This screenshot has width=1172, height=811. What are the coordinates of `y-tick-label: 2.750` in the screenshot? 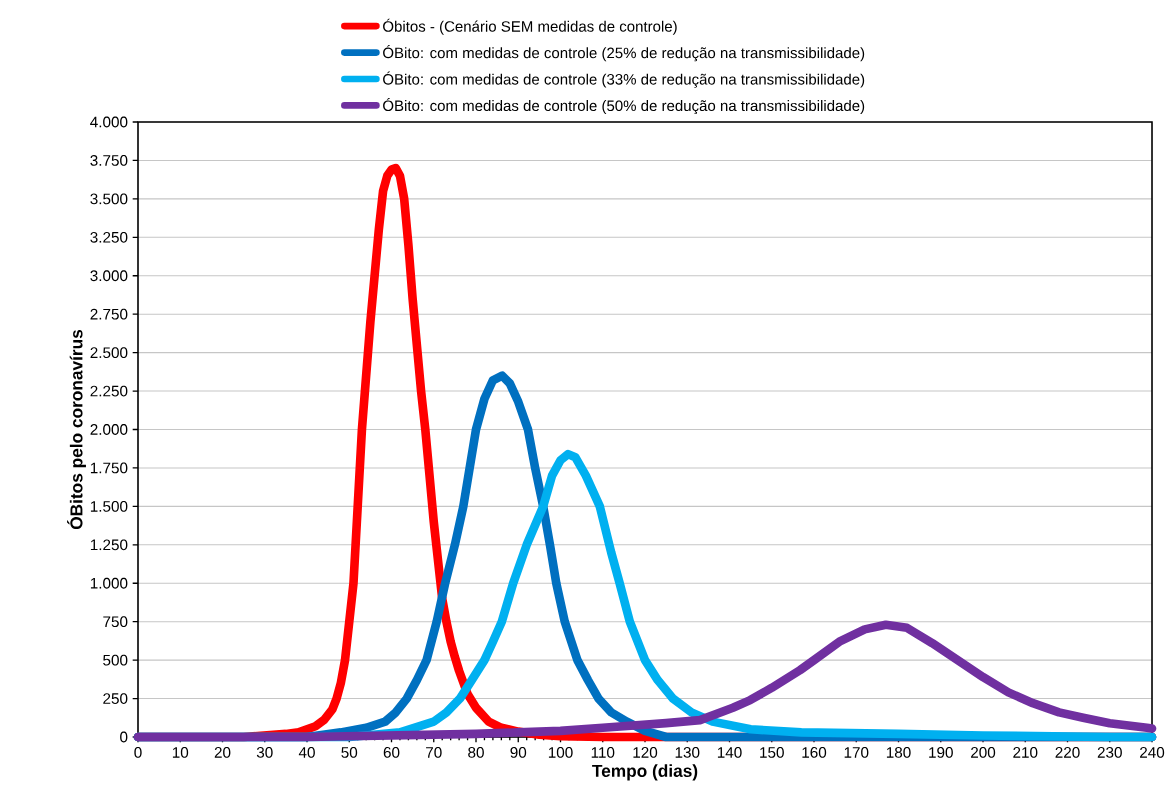 It's located at (109, 314).